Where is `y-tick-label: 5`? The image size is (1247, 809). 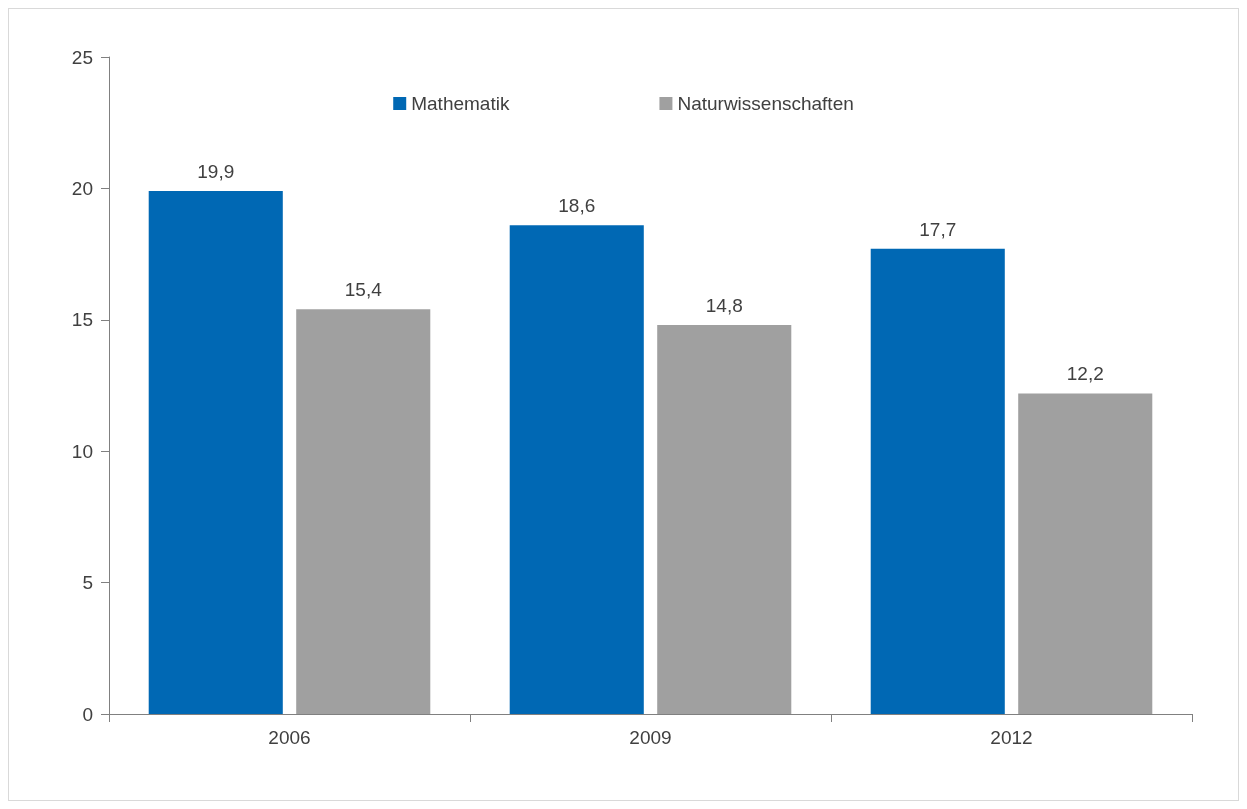 y-tick-label: 5 is located at coordinates (87, 583).